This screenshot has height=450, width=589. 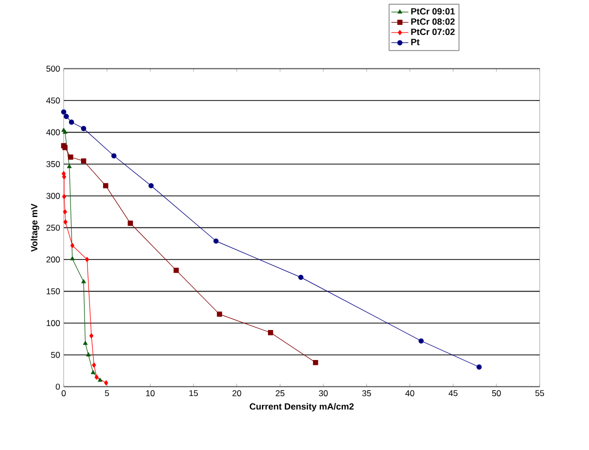 I want to click on y-tick-label: 400, so click(x=53, y=132).